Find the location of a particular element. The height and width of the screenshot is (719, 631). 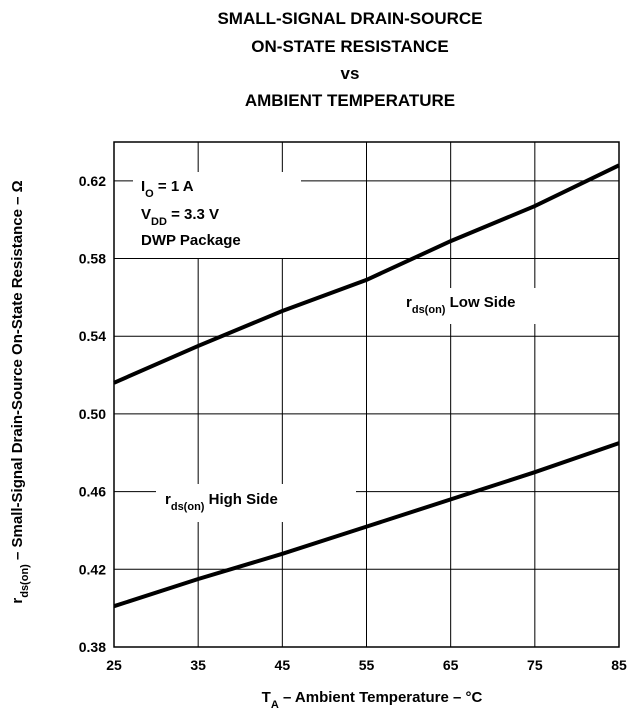

title-line-4: AMBIENT TEMPERATURE is located at coordinates (350, 100).